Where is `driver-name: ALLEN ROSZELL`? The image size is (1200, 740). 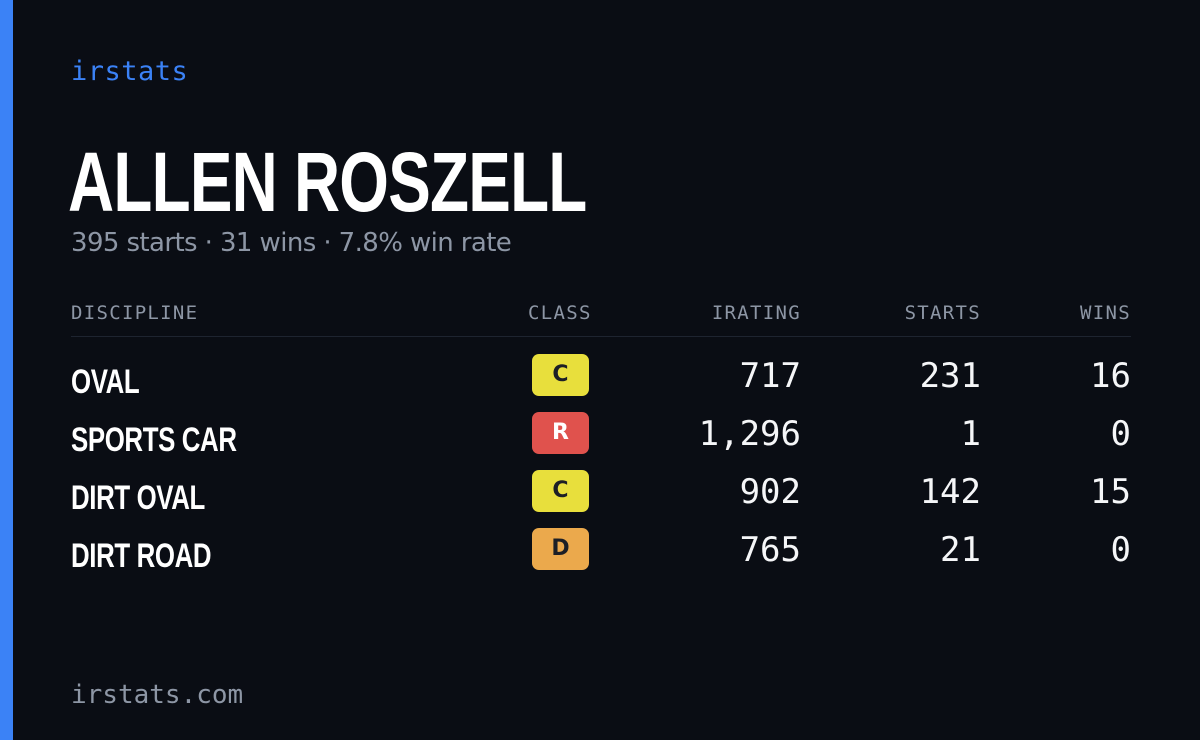
driver-name: ALLEN ROSZELL is located at coordinates (327, 182).